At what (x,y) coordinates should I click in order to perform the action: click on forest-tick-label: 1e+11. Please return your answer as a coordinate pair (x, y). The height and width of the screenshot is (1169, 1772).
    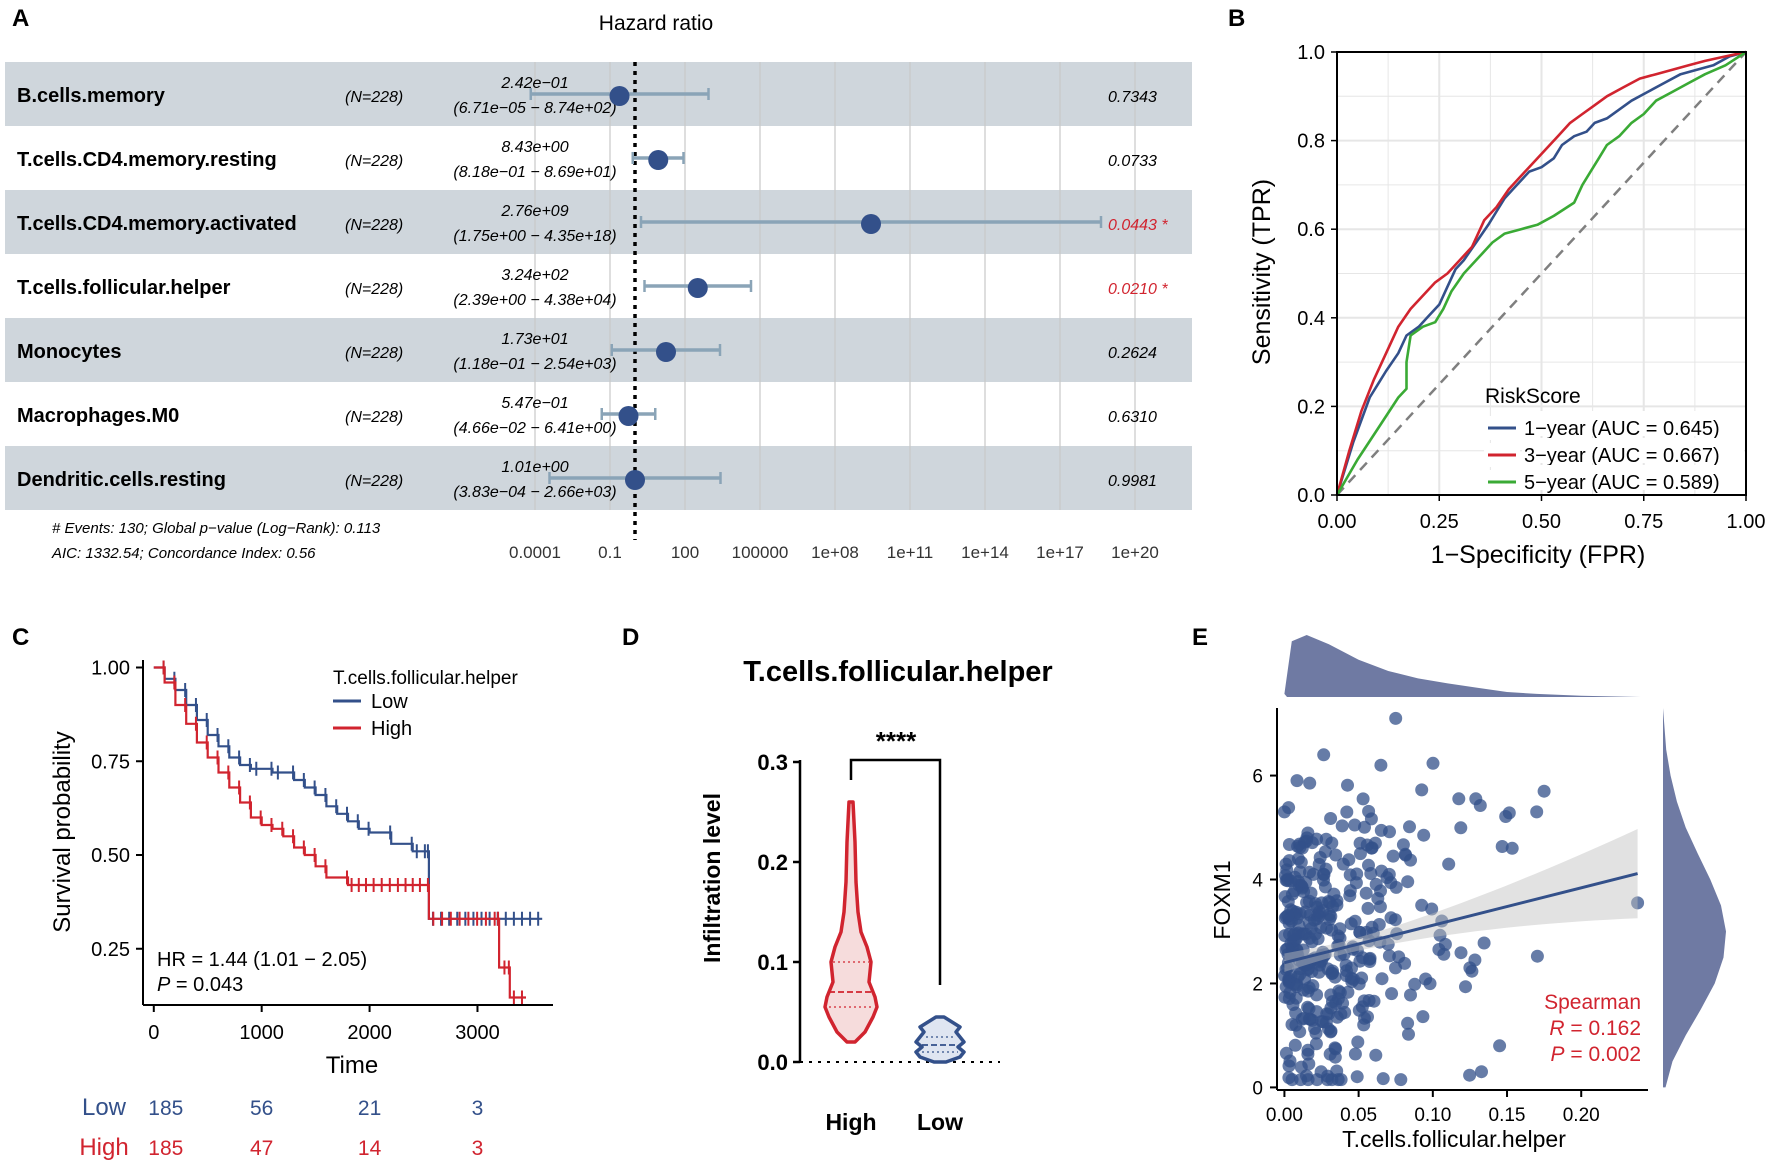
    Looking at the image, I should click on (910, 552).